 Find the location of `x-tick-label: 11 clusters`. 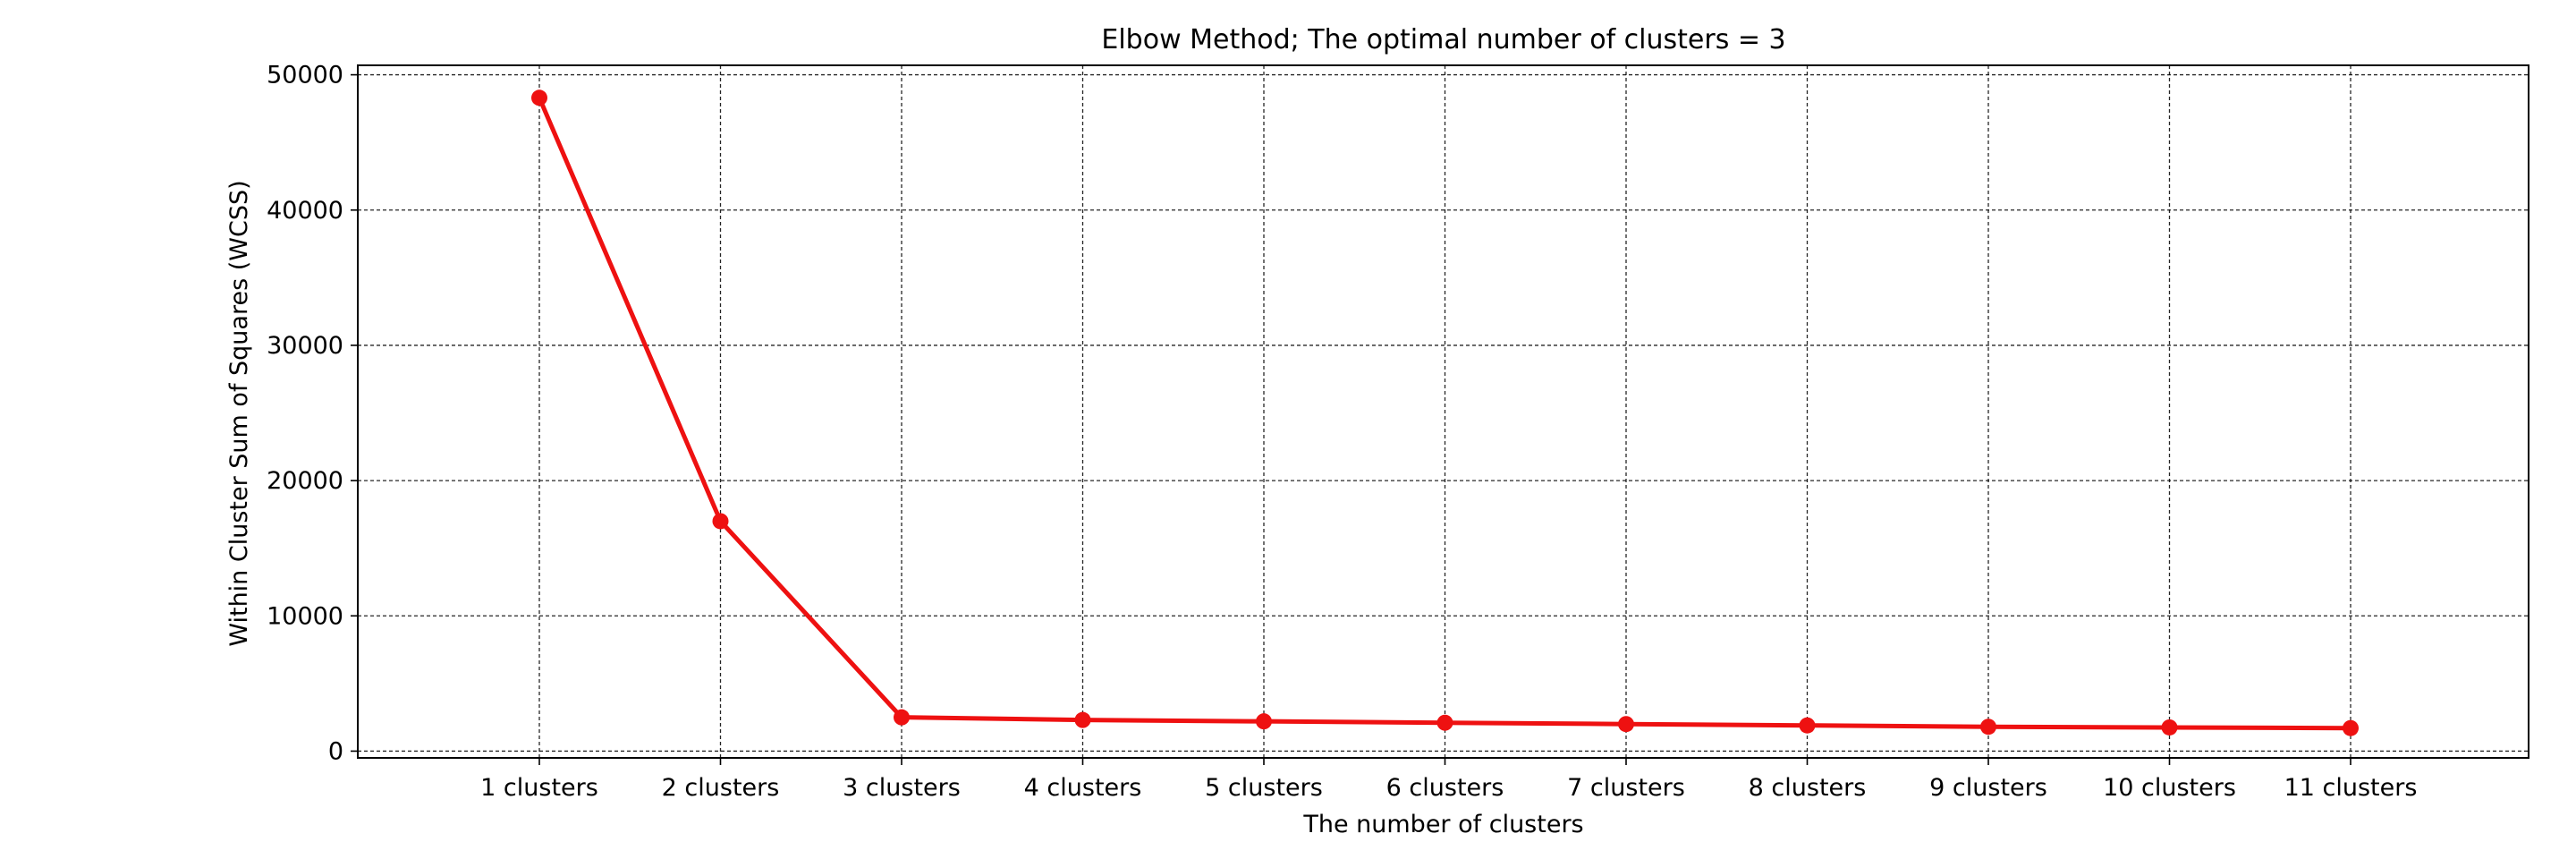

x-tick-label: 11 clusters is located at coordinates (2351, 788).